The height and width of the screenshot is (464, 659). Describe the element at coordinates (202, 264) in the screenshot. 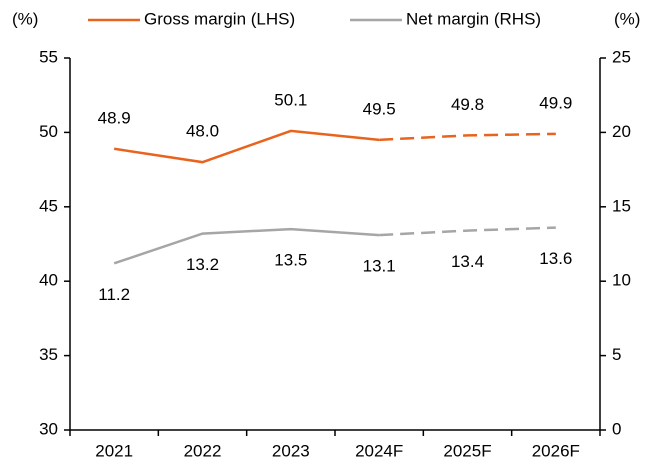

I see `data-label: 13.2` at that location.